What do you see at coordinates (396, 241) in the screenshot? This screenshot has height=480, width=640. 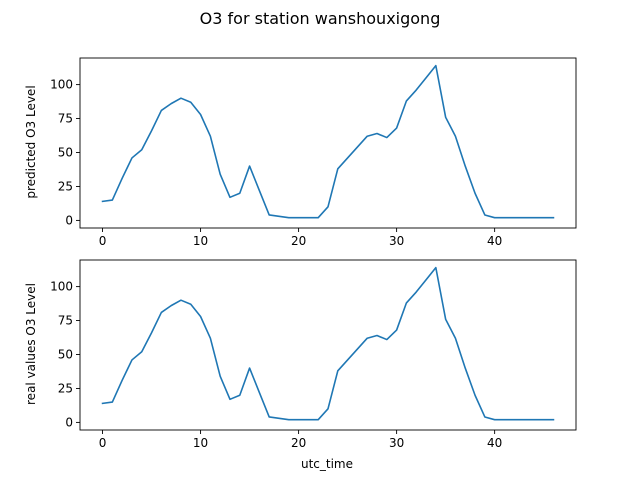 I see `top-xtick-label-30: 30` at bounding box center [396, 241].